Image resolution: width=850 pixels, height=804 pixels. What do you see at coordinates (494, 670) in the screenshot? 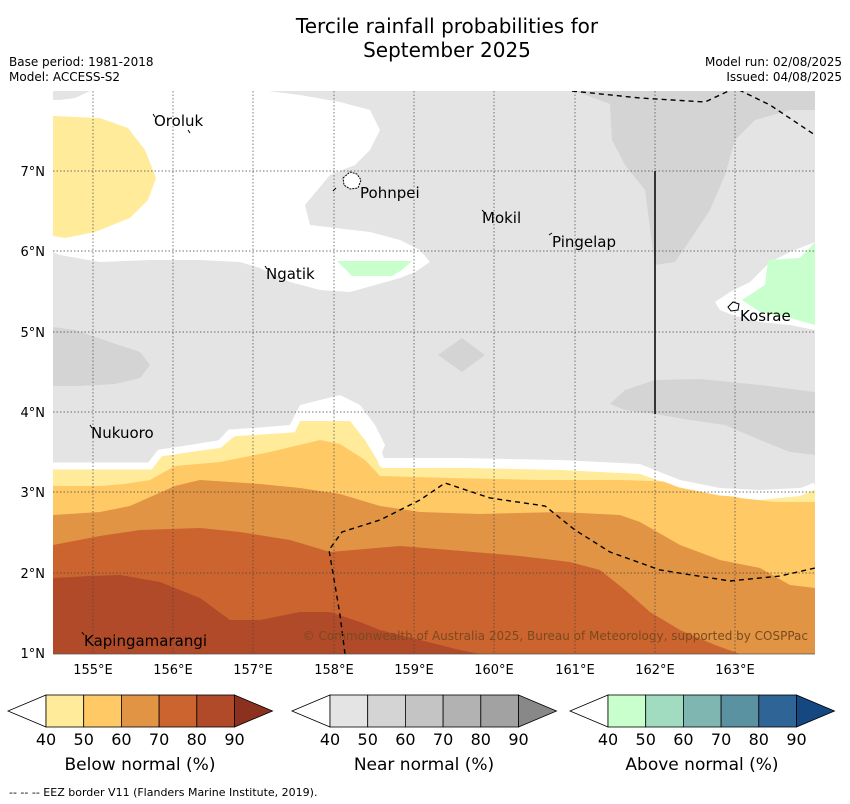
I see `x-tick-label: 160°E` at bounding box center [494, 670].